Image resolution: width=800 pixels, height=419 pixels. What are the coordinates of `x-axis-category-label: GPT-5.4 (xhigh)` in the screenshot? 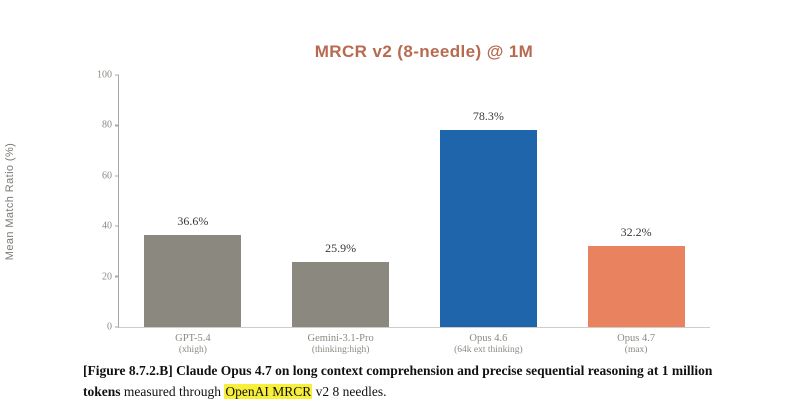 It's located at (193, 344).